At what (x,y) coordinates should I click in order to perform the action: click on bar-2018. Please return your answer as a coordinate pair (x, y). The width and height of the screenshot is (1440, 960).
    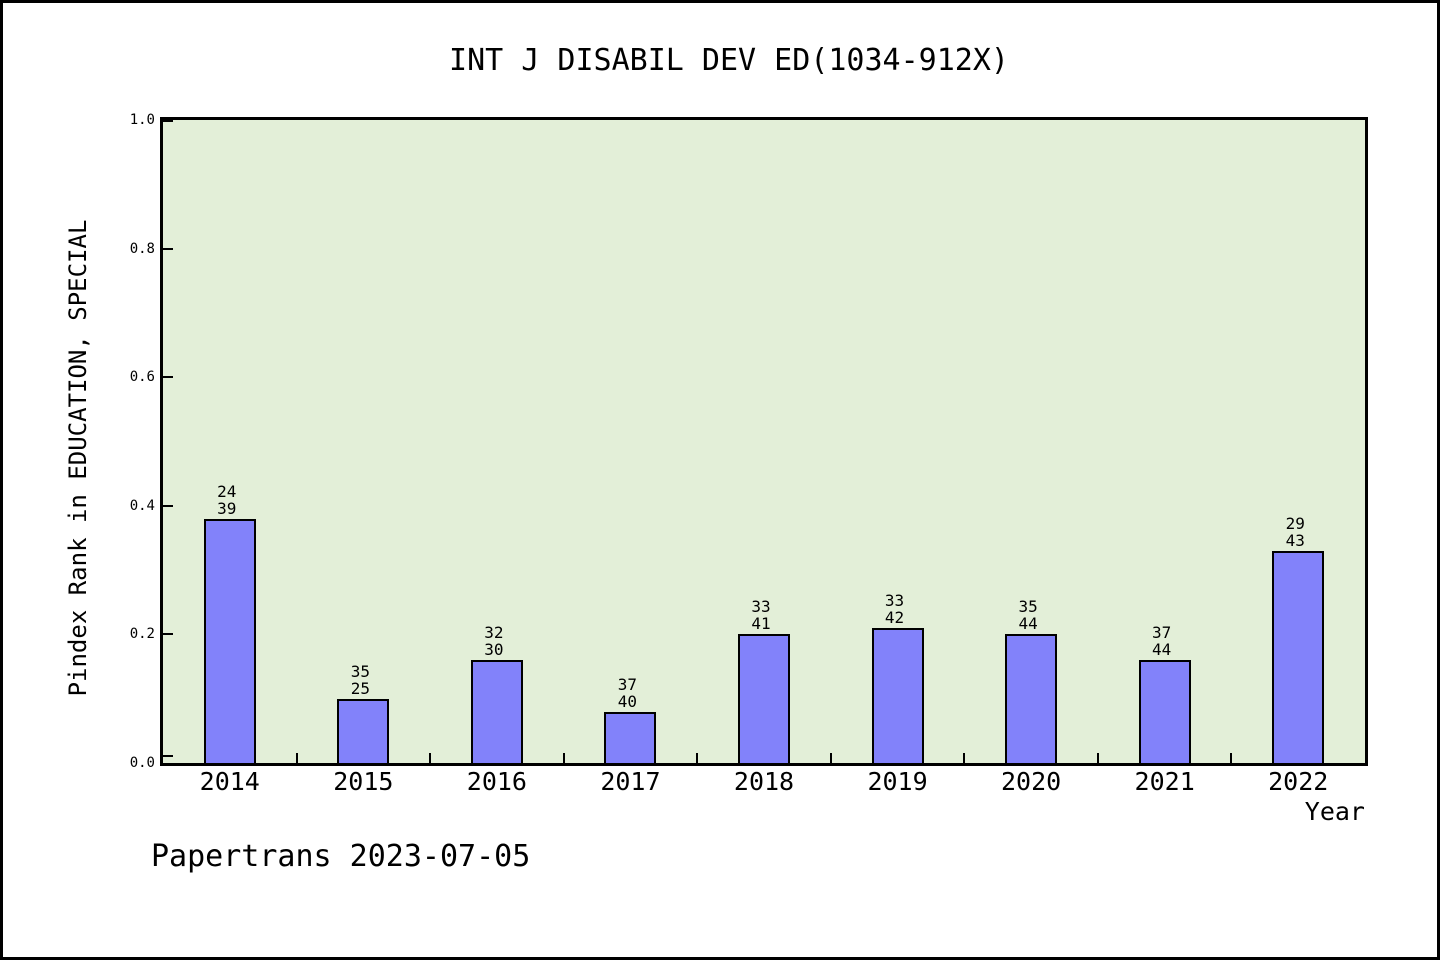
    Looking at the image, I should click on (764, 698).